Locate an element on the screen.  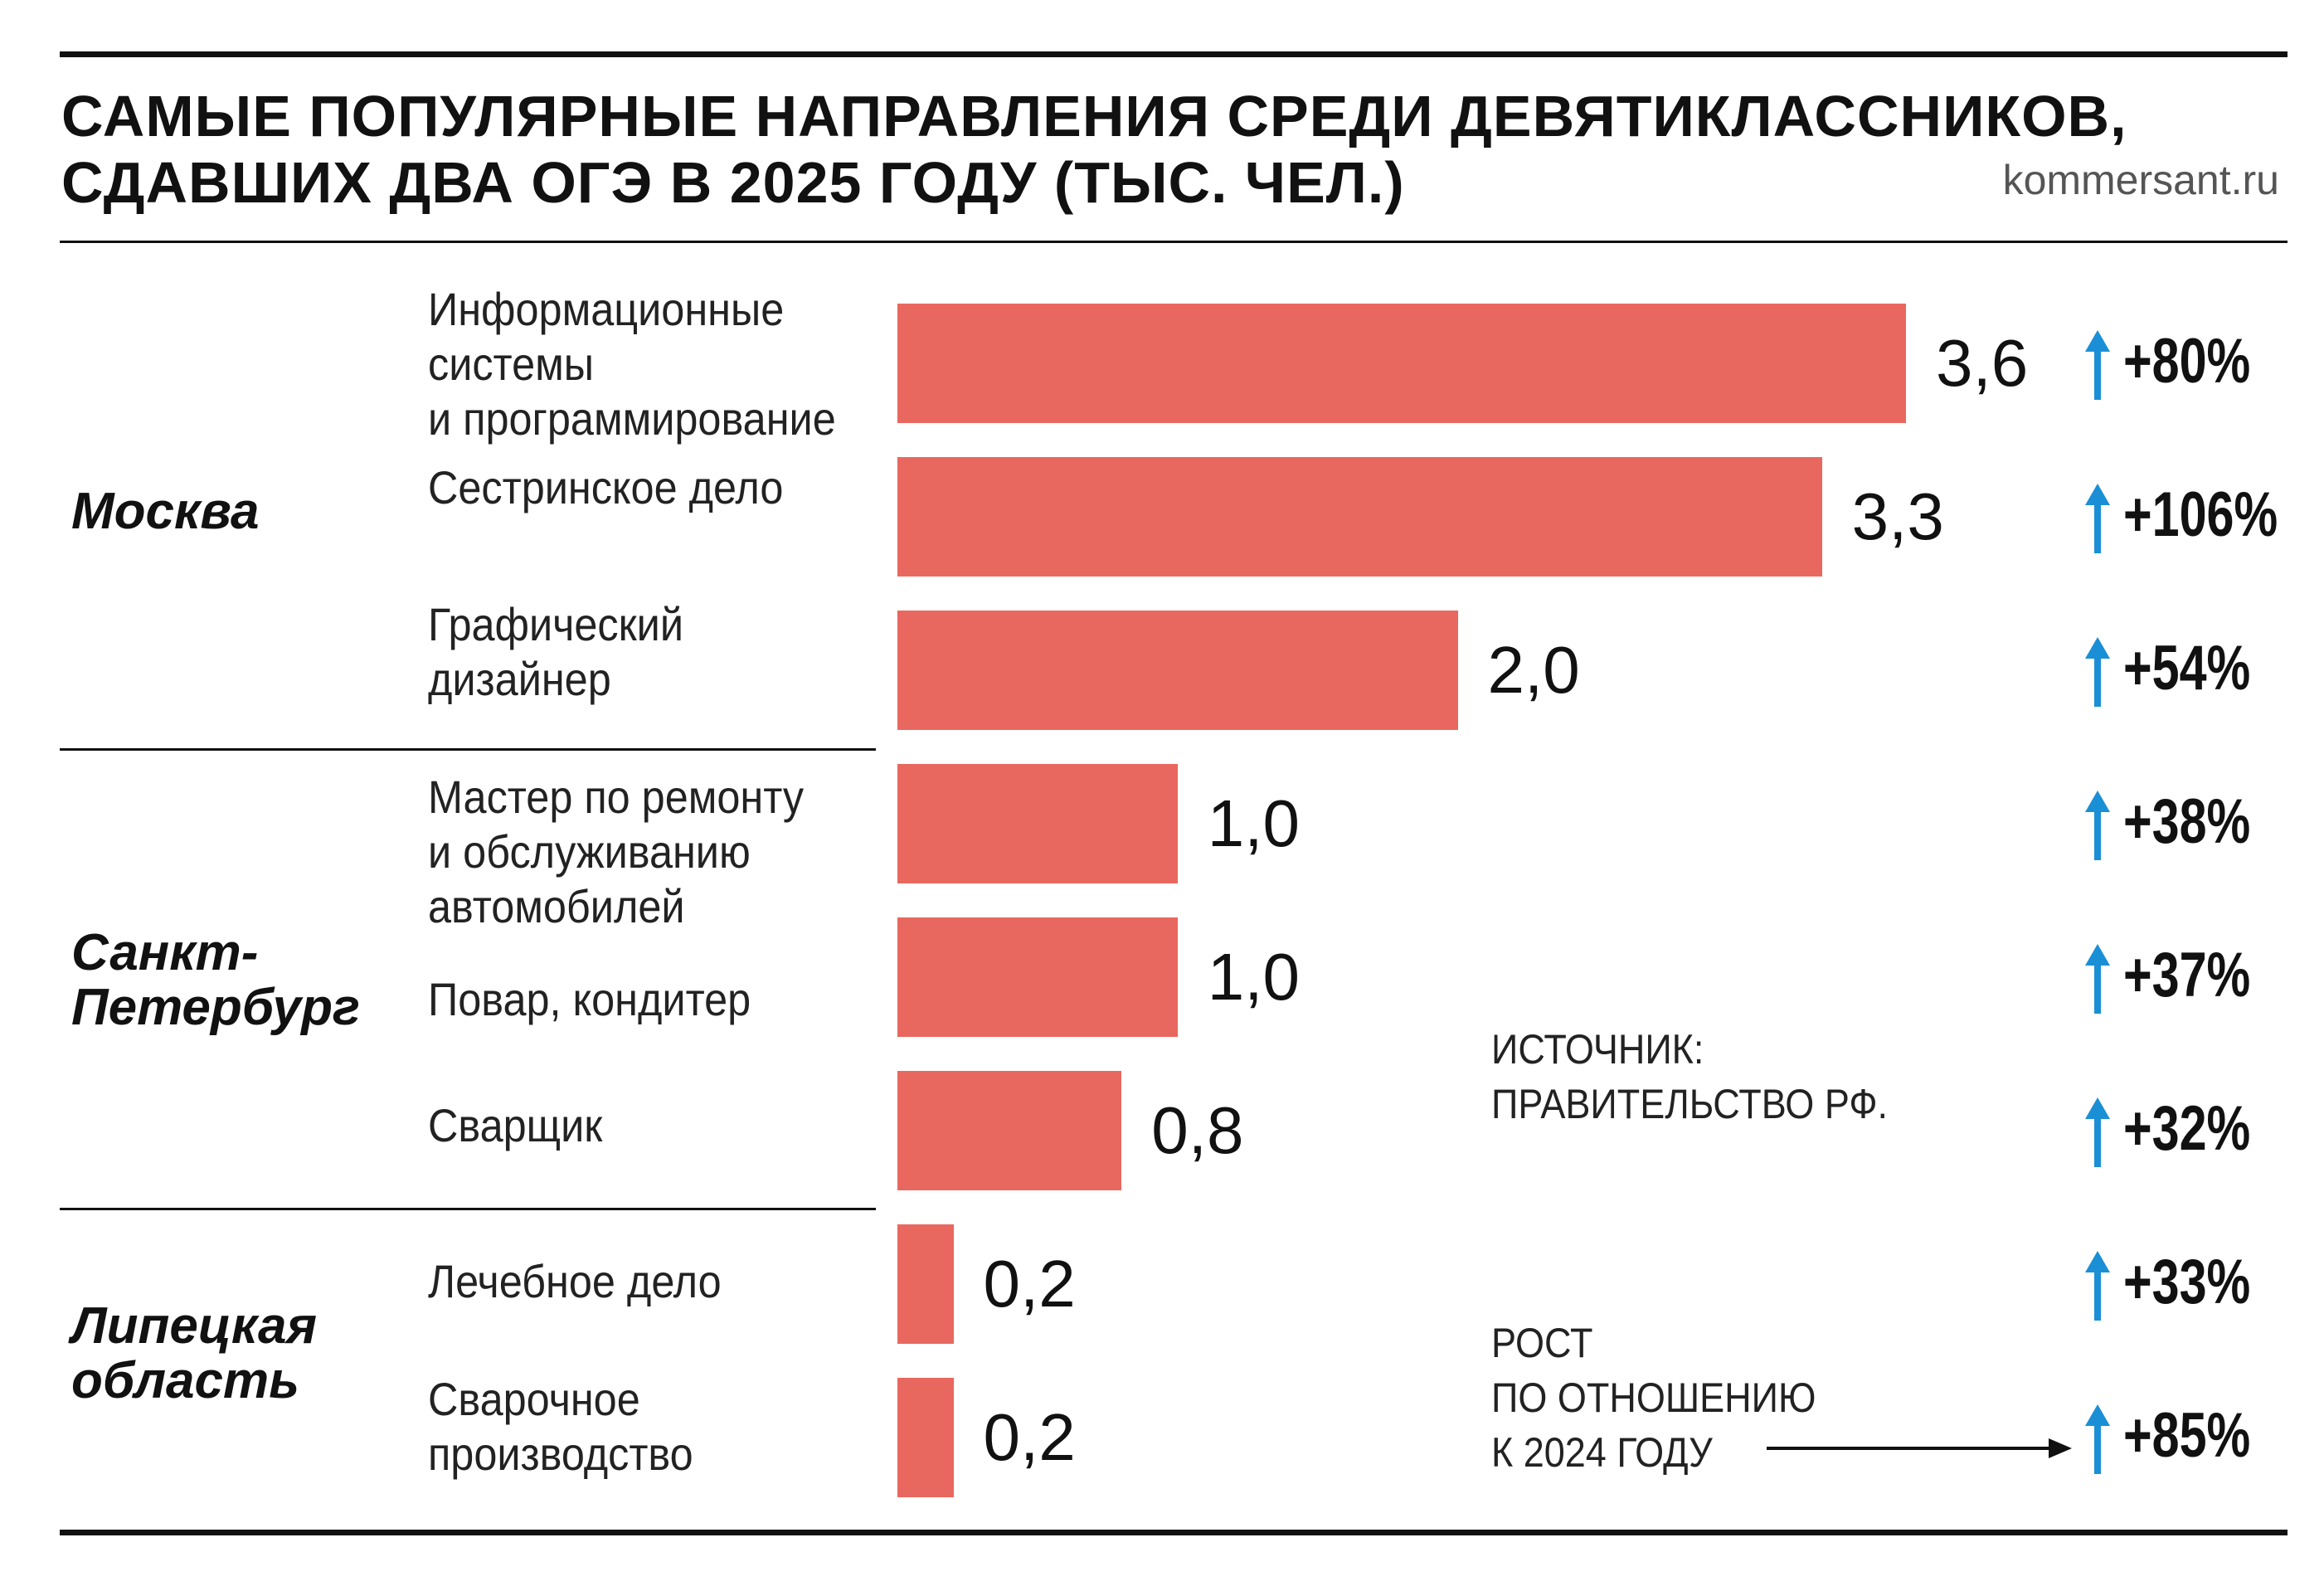
source-line-2: ПРАВИТЕЛЬСТВО РФ. is located at coordinates (1690, 1104).